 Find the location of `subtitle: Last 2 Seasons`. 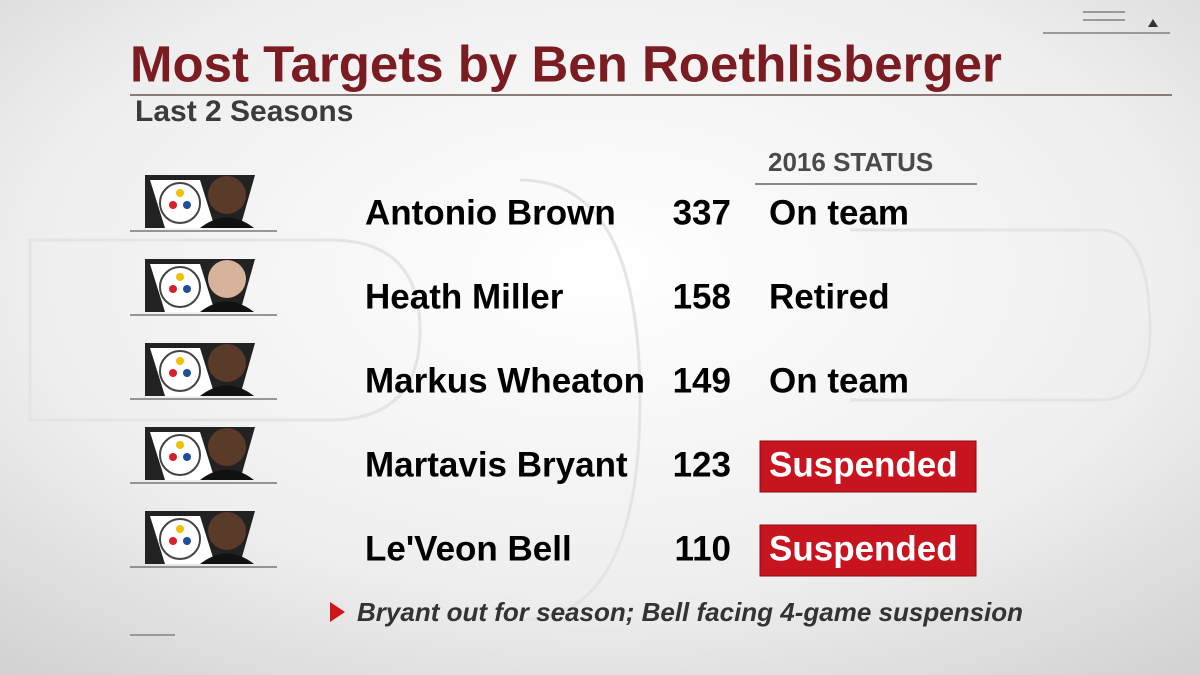

subtitle: Last 2 Seasons is located at coordinates (244, 111).